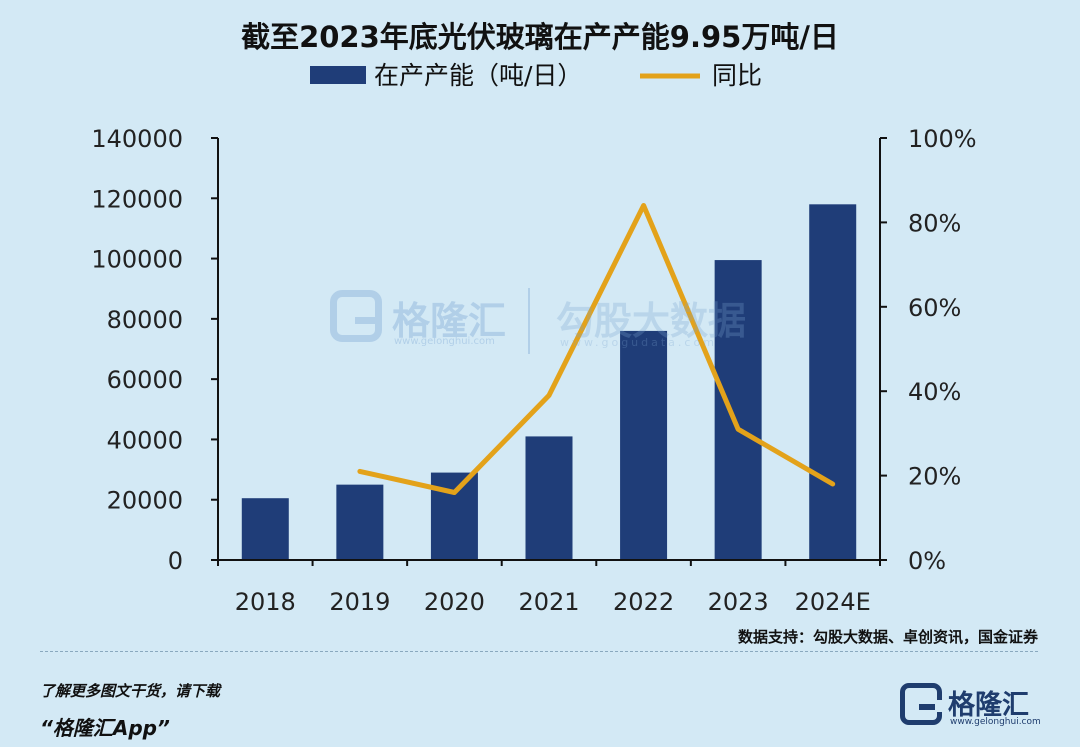  Describe the element at coordinates (921, 704) in the screenshot. I see `gelonghui-logo-icon` at that location.